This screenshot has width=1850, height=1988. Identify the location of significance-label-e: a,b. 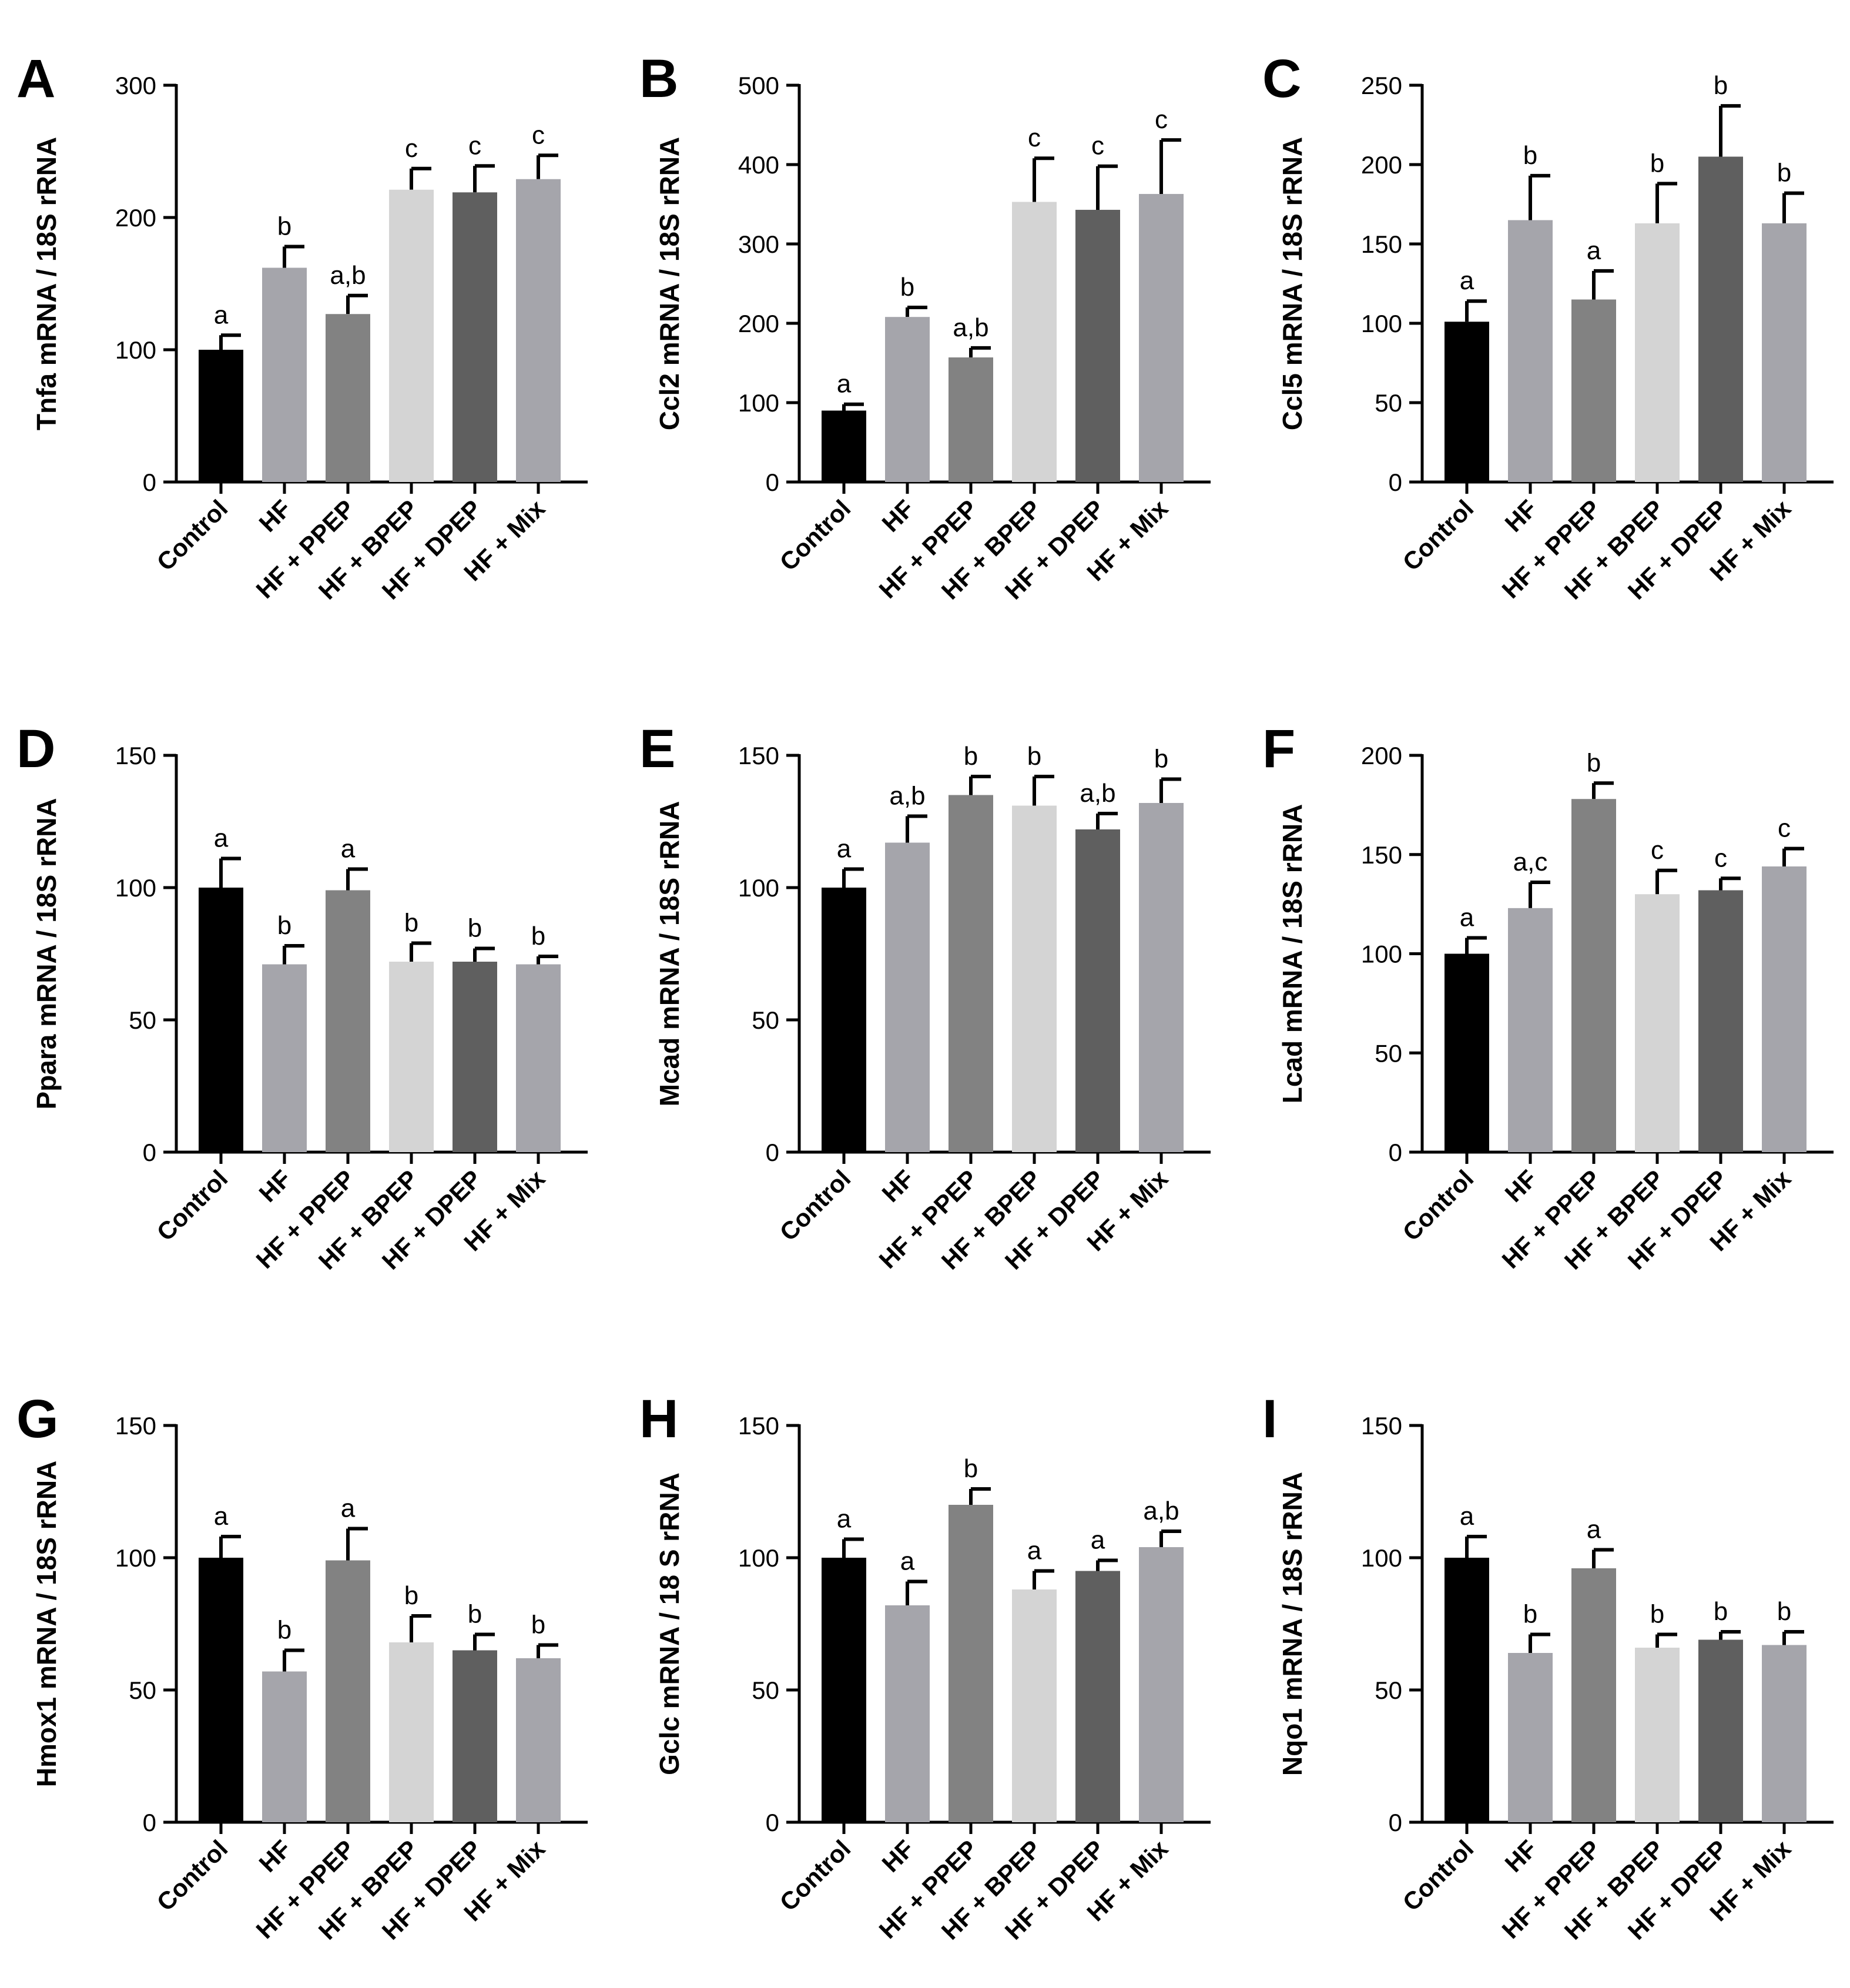
(907, 796).